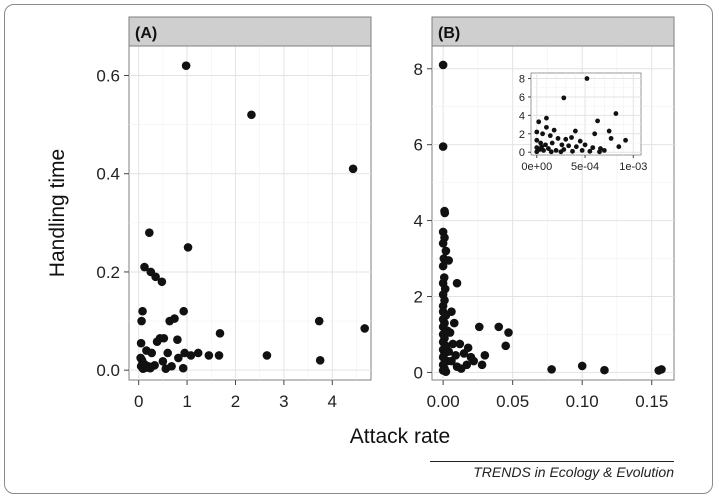  Describe the element at coordinates (186, 401) in the screenshot. I see `x-tick-label: 1` at that location.